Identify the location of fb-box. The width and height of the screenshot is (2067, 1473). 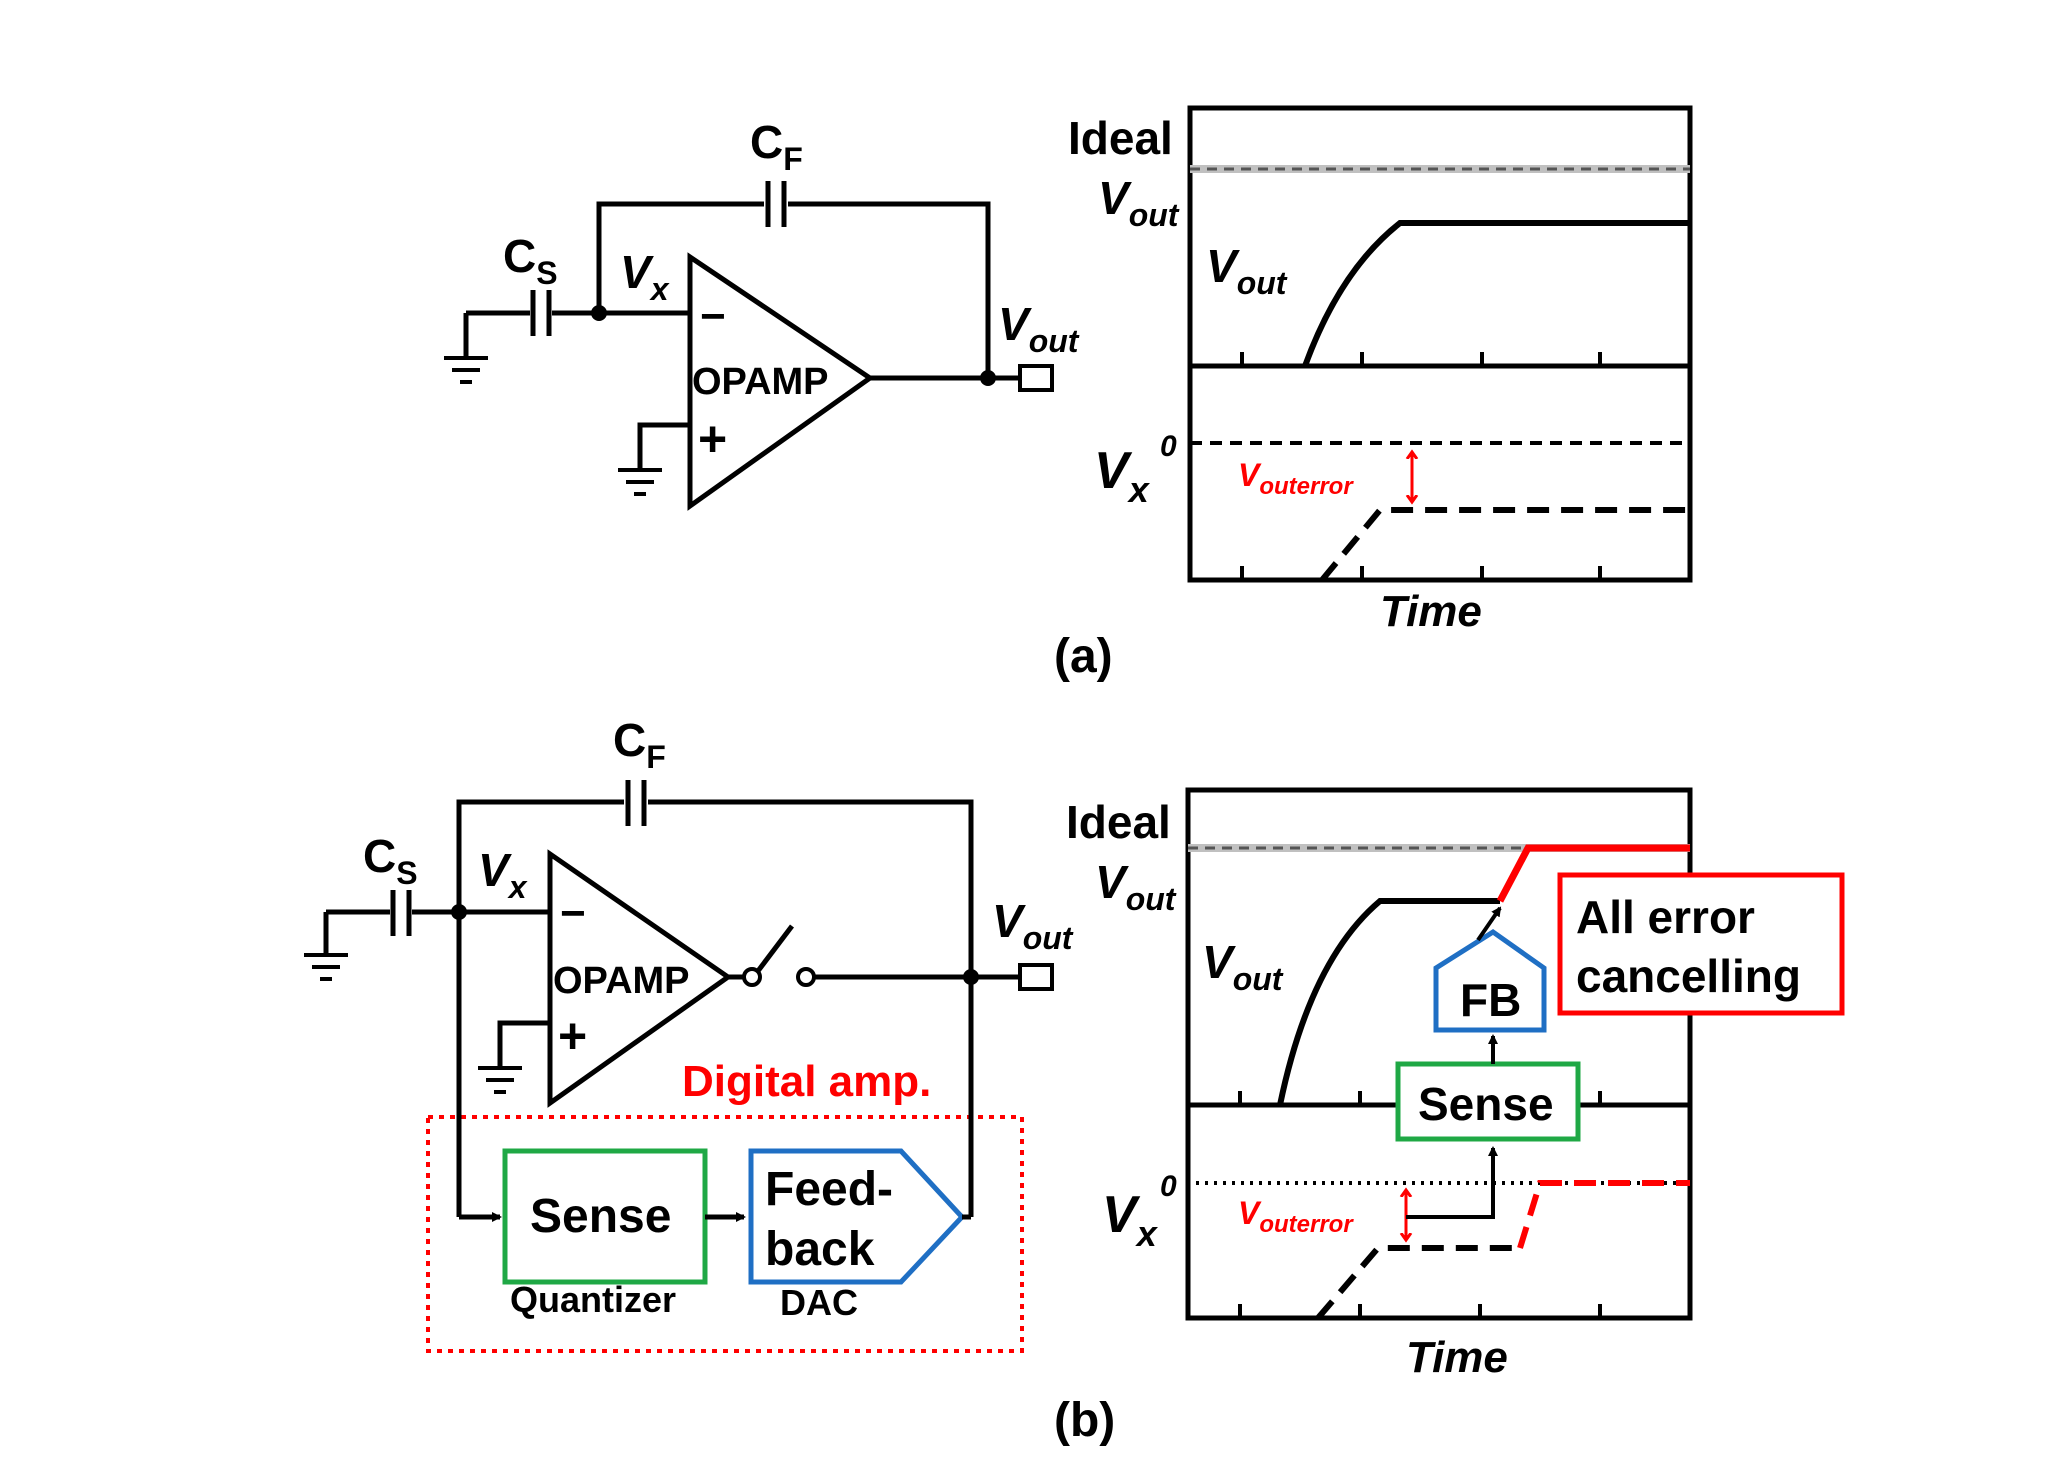
(1490, 980).